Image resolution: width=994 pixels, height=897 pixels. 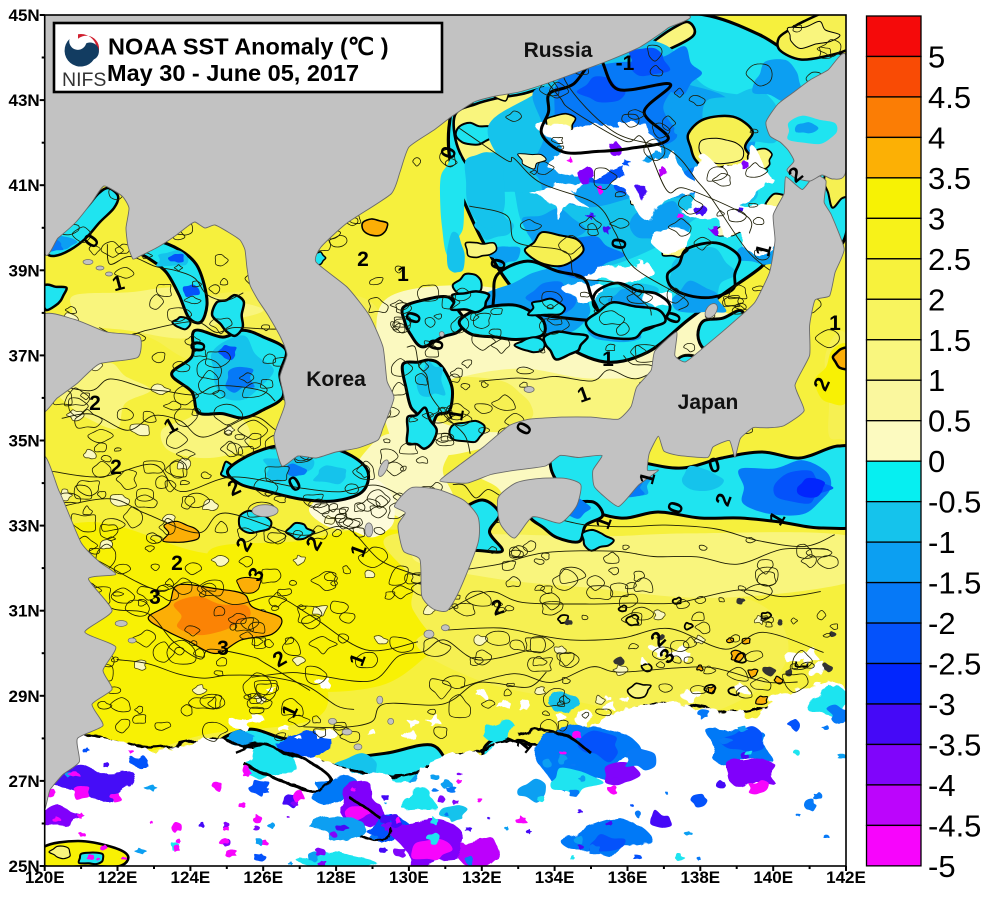 What do you see at coordinates (24, 526) in the screenshot?
I see `svg-text: 33N` at bounding box center [24, 526].